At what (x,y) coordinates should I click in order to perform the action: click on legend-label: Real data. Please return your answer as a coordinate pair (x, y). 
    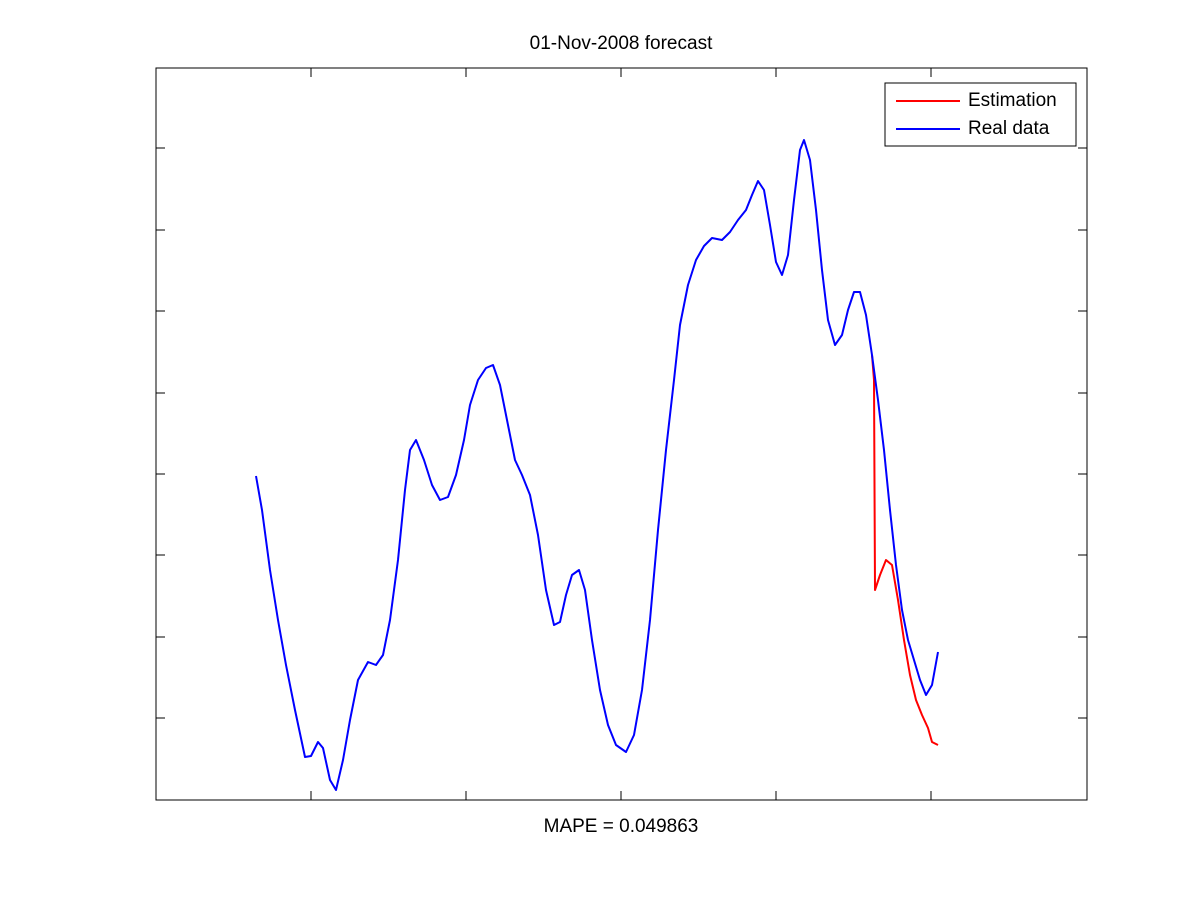
    Looking at the image, I should click on (1009, 128).